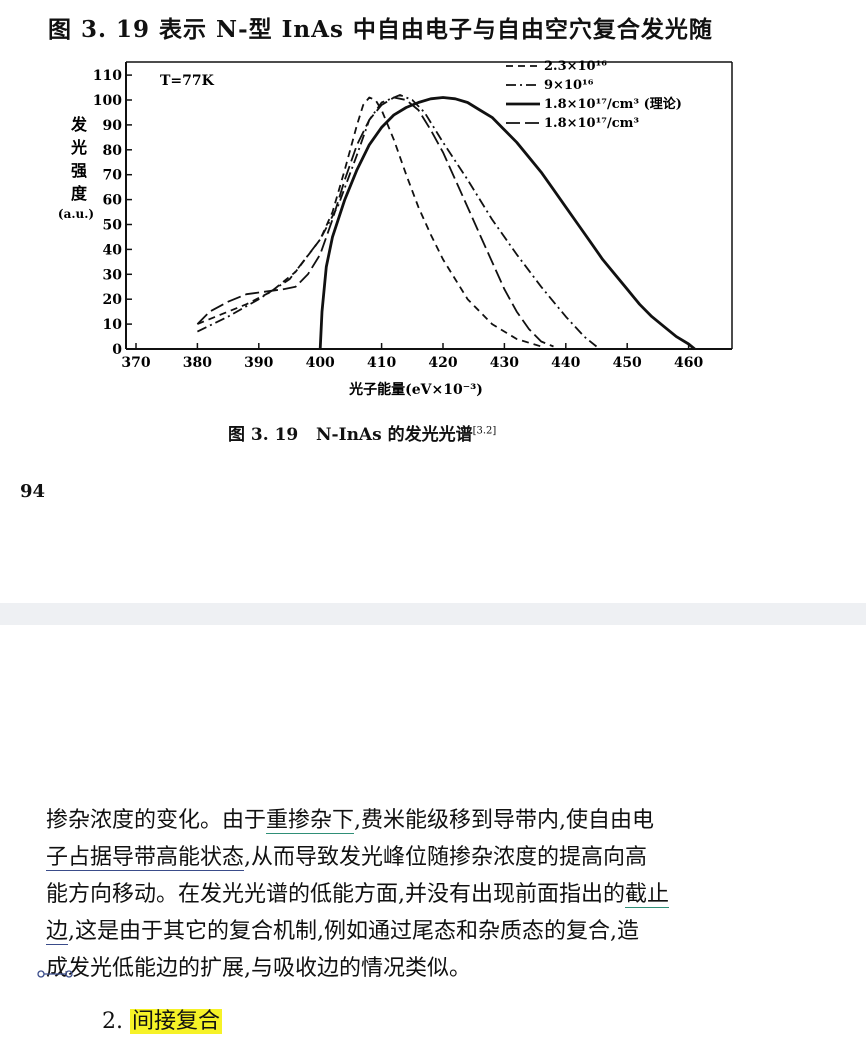 The width and height of the screenshot is (866, 1056). What do you see at coordinates (55, 974) in the screenshot?
I see `annotation-handle-icon` at bounding box center [55, 974].